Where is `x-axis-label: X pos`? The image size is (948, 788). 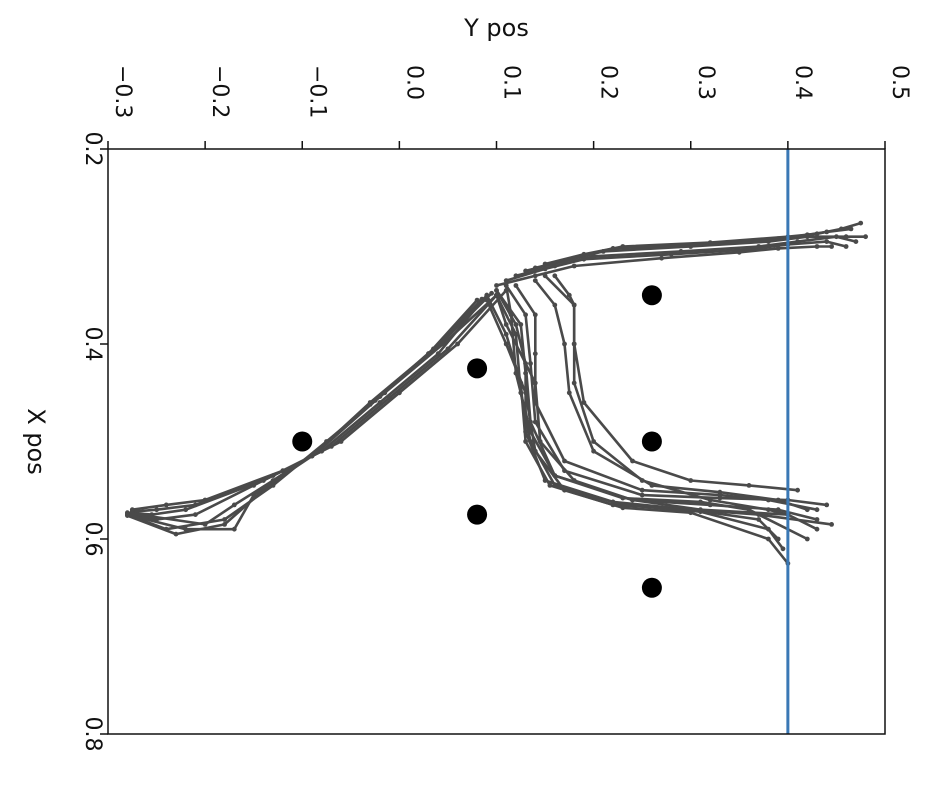 x-axis-label: X pos is located at coordinates (36, 441).